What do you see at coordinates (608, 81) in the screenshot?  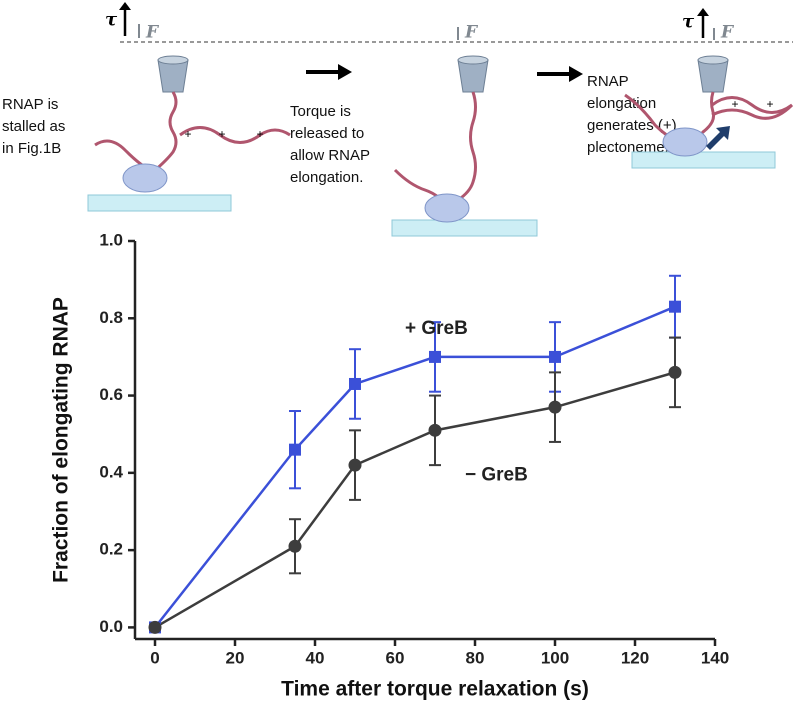 I see `panel-text: RNAP` at bounding box center [608, 81].